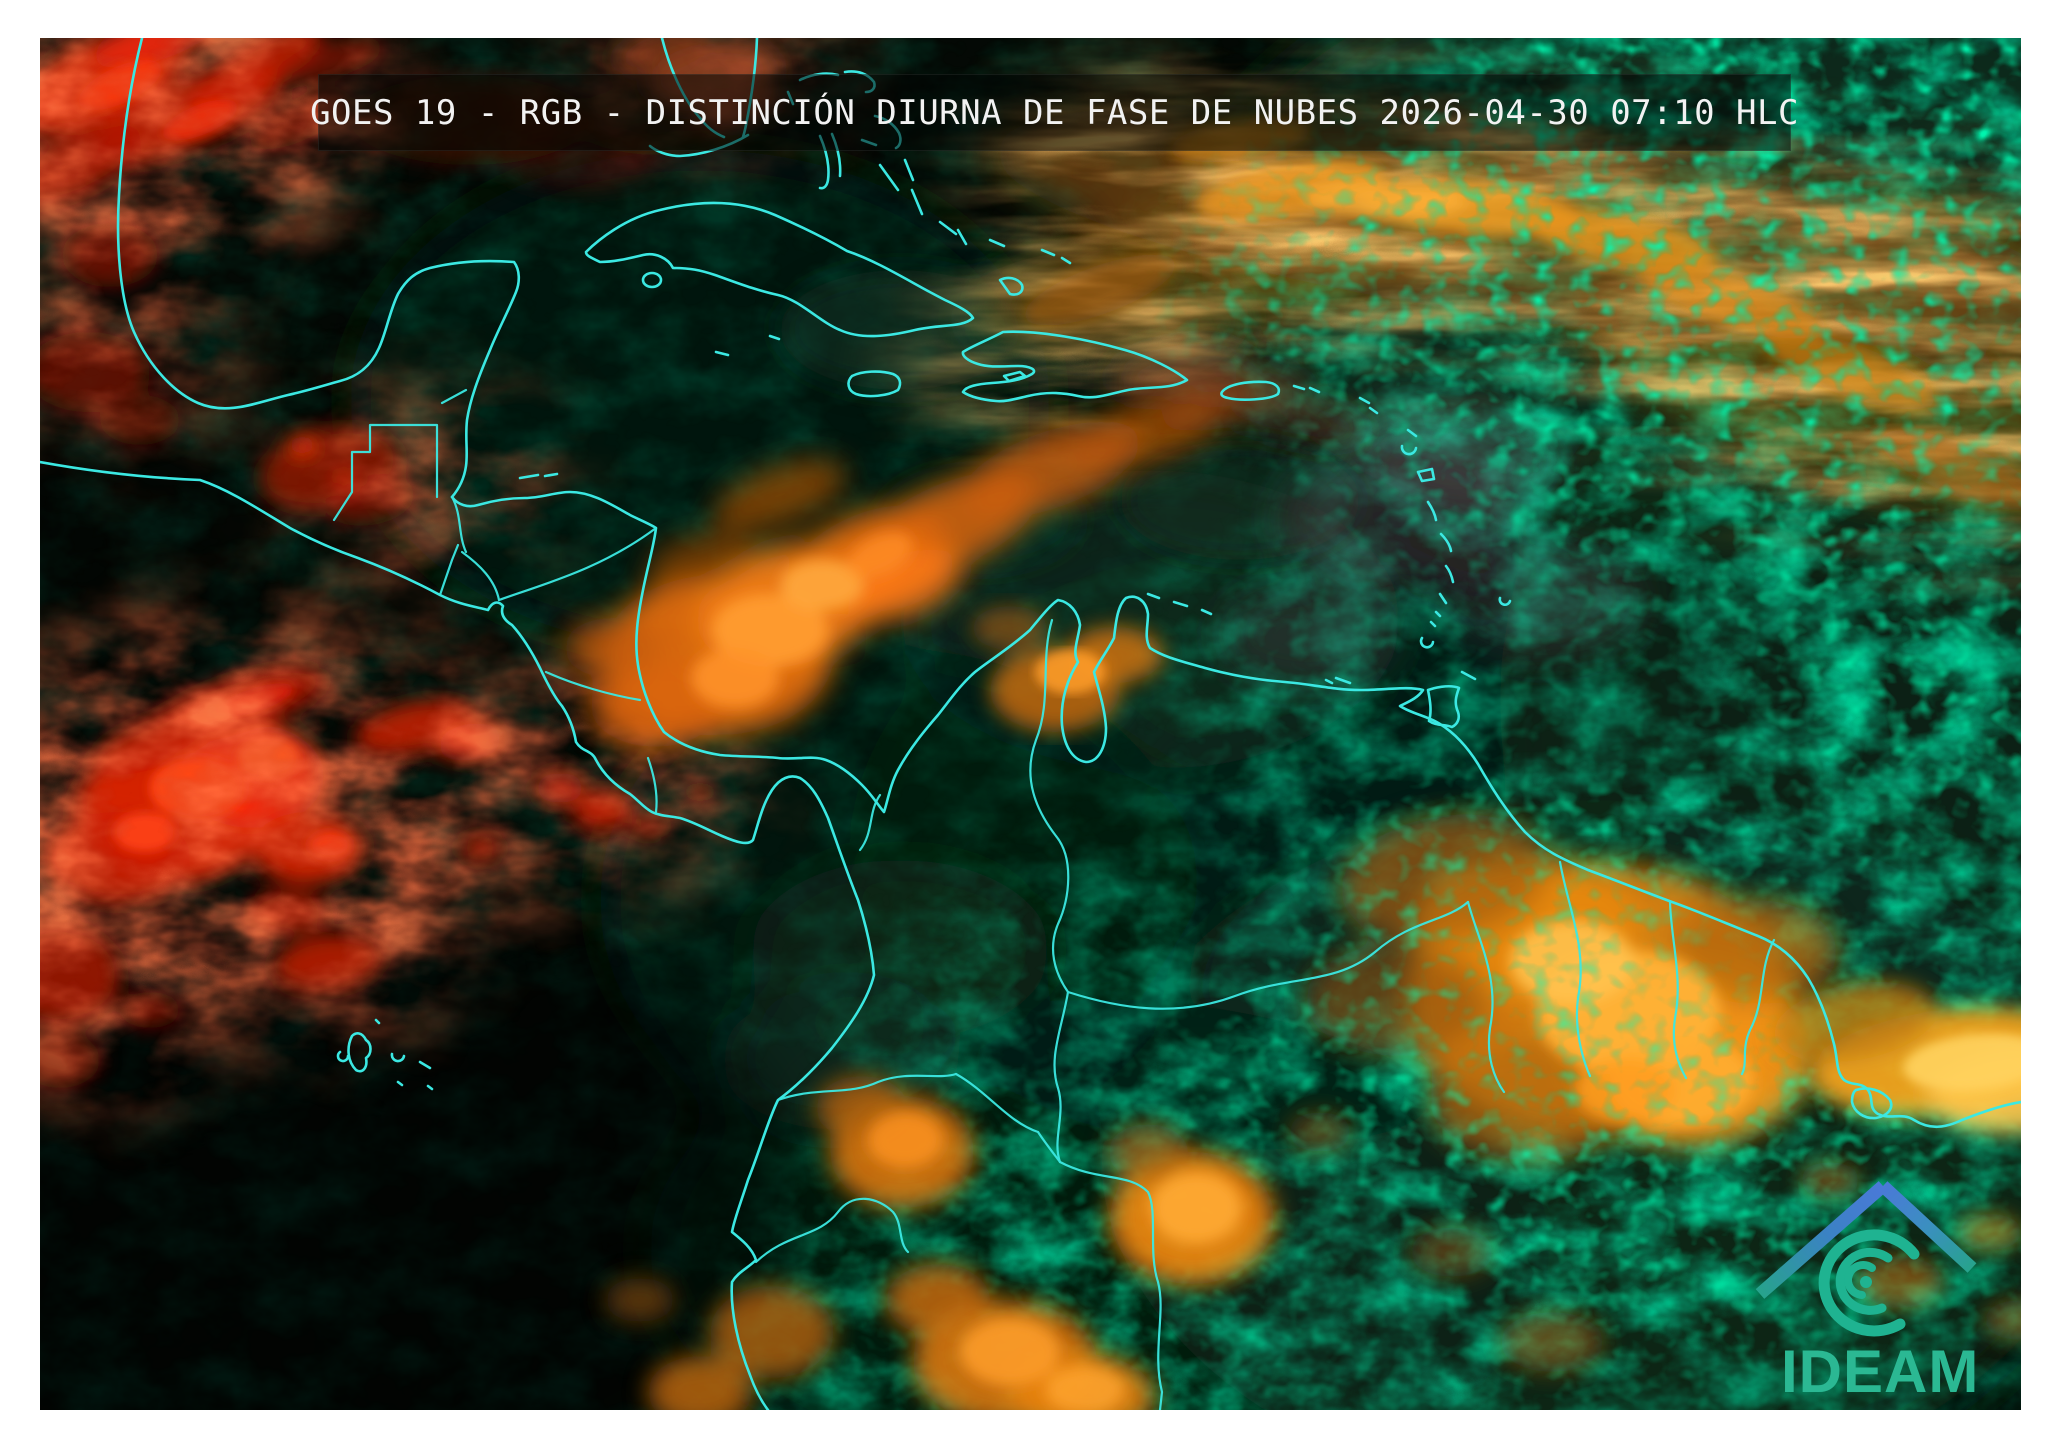  Describe the element at coordinates (652, 280) in the screenshot. I see `island-juventud` at that location.